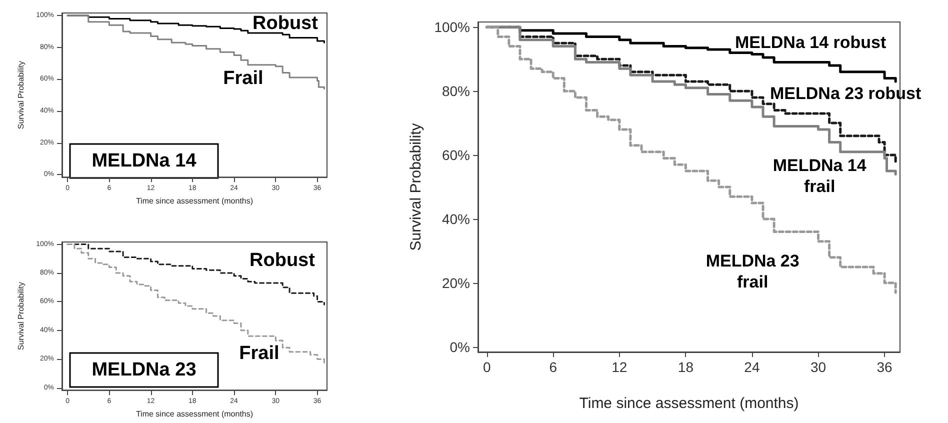  What do you see at coordinates (620, 367) in the screenshot?
I see `x-tick-label: 12` at bounding box center [620, 367].